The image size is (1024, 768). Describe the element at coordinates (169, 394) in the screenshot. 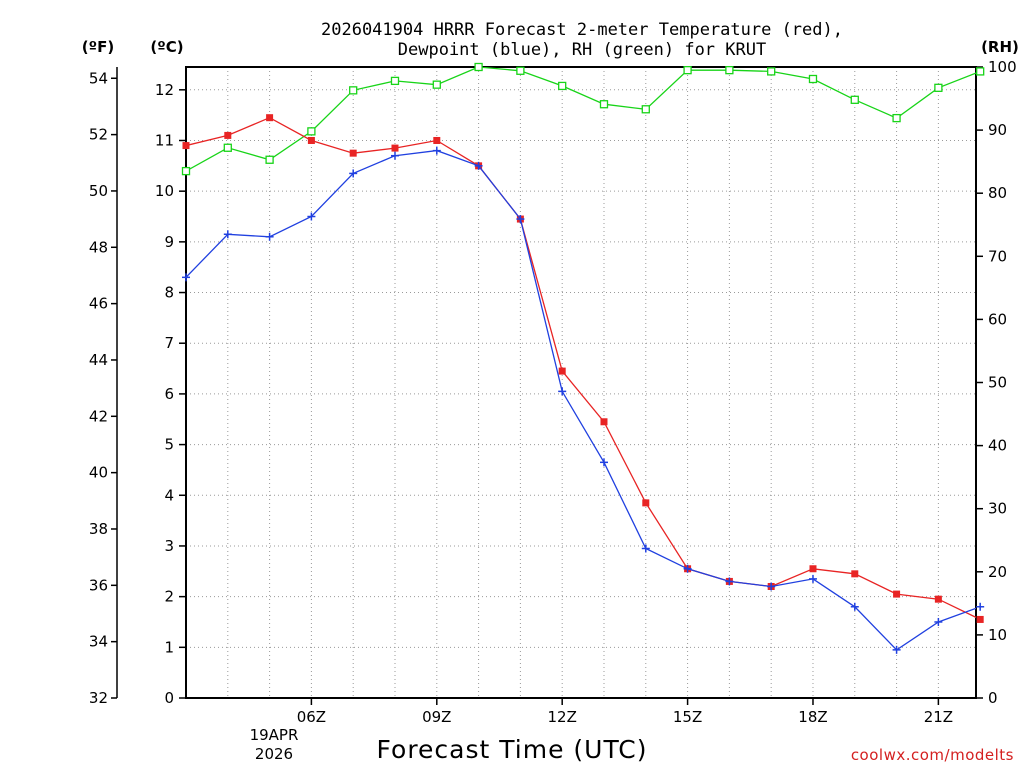

I see `celsius-tick-label: 6` at that location.